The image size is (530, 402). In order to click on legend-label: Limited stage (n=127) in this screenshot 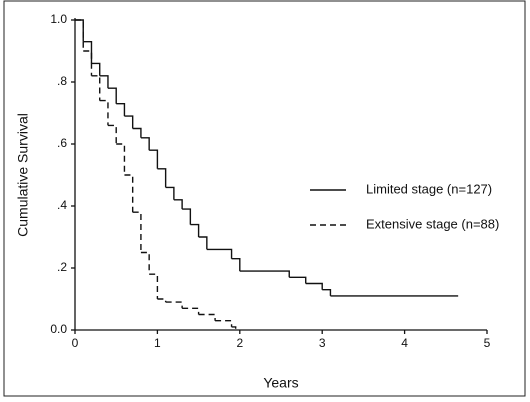, I will do `click(429, 188)`.